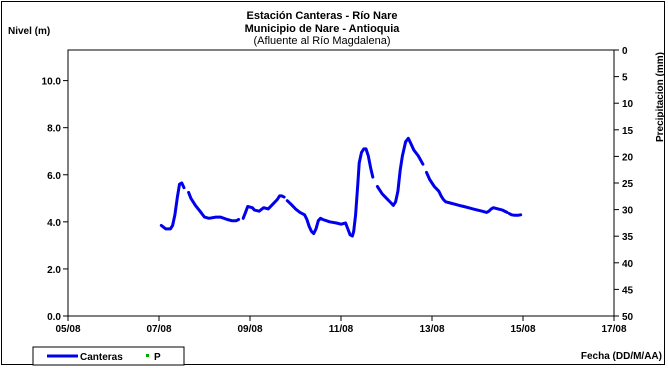  Describe the element at coordinates (628, 290) in the screenshot. I see `y2-tick-label: 45` at that location.